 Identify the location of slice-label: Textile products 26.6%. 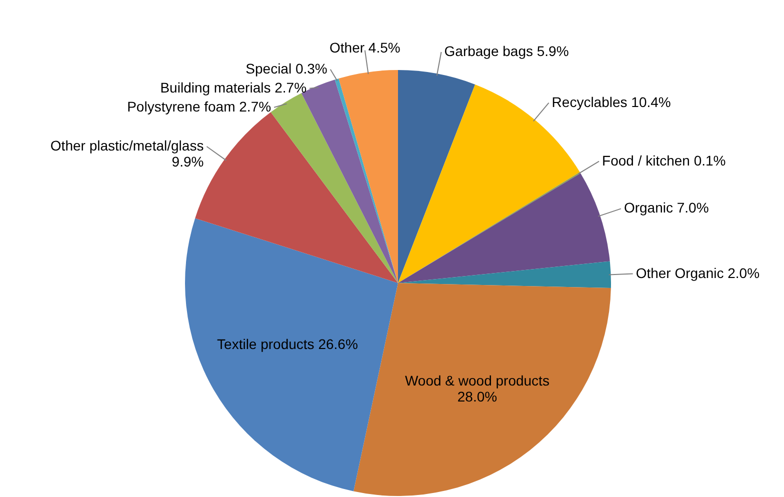
(287, 344).